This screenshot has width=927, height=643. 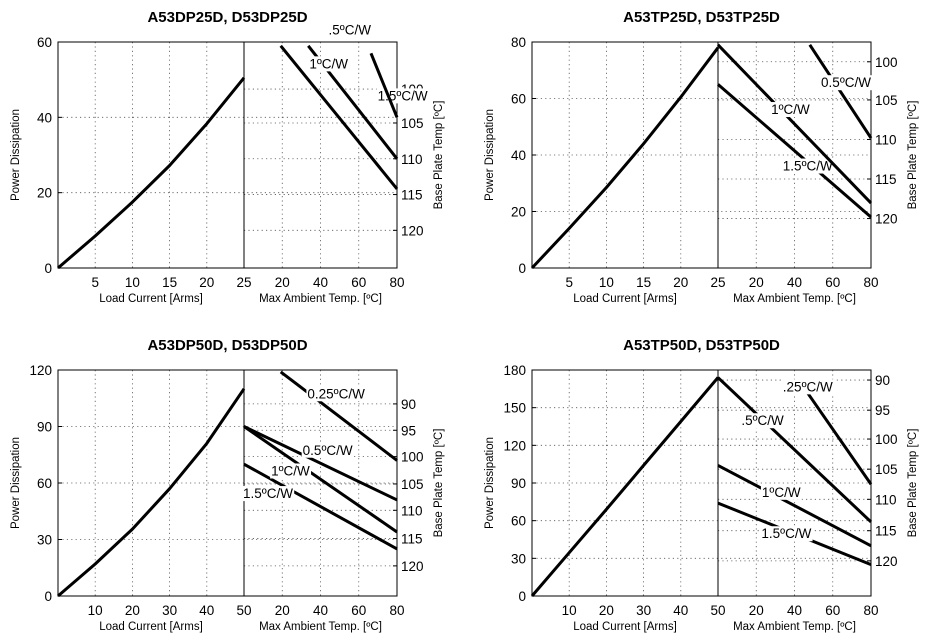 What do you see at coordinates (328, 450) in the screenshot?
I see `derating-line-label: 0.5ºC/W` at bounding box center [328, 450].